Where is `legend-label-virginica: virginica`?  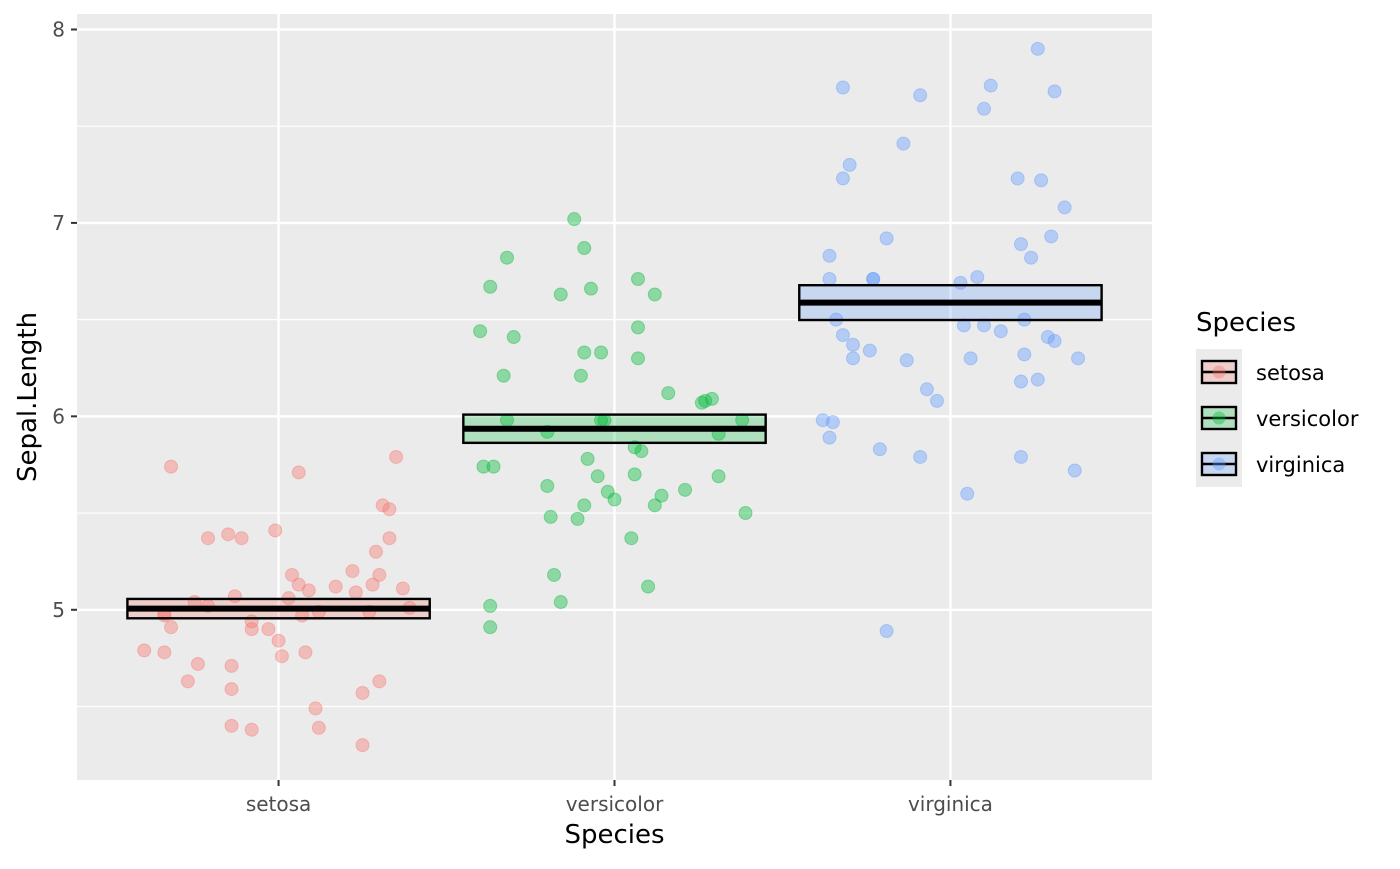 legend-label-virginica: virginica is located at coordinates (1300, 465).